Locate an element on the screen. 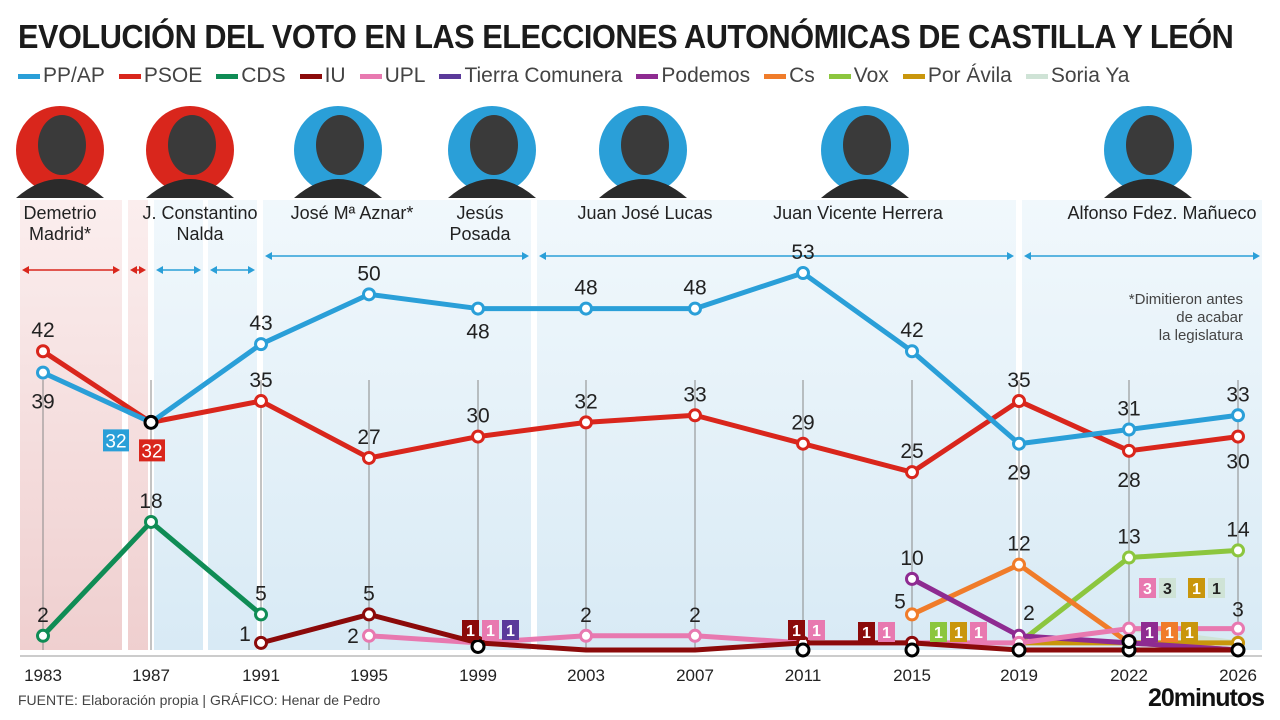 Image resolution: width=1280 pixels, height=720 pixels. value-label: 28 is located at coordinates (1128, 480).